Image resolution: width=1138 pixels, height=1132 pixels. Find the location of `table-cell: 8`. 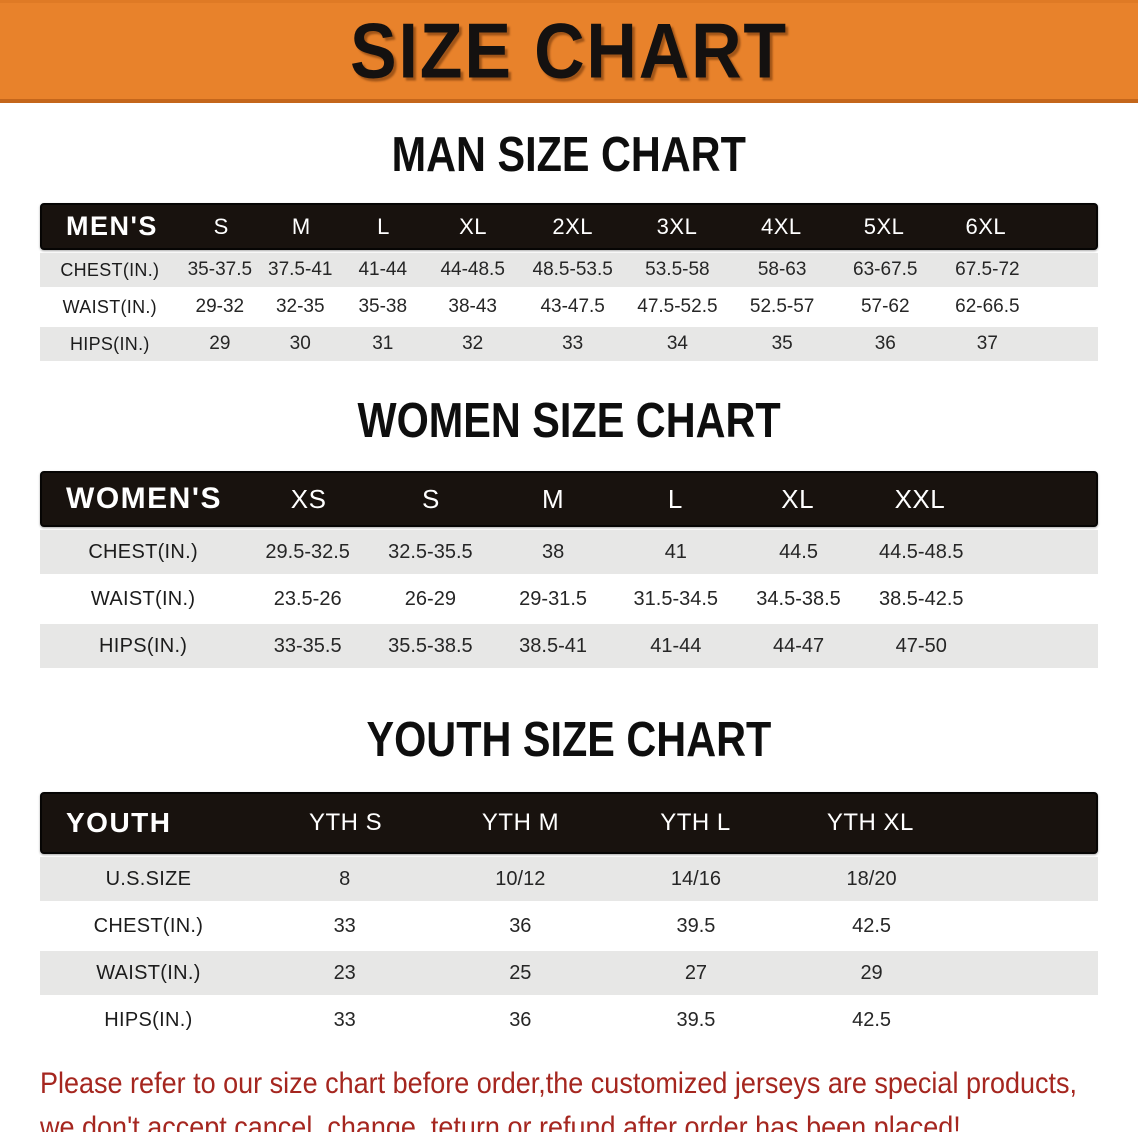

table-cell: 8 is located at coordinates (345, 878).